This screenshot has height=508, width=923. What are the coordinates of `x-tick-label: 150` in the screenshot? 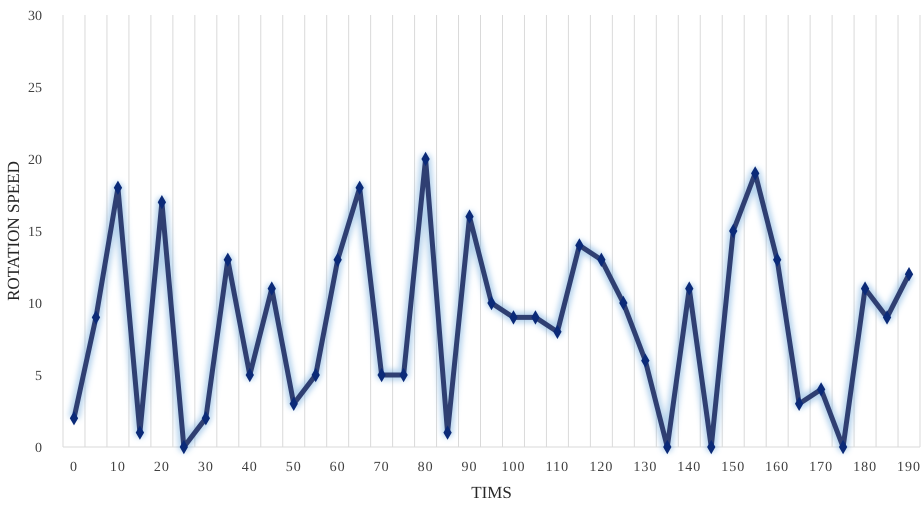 It's located at (733, 467).